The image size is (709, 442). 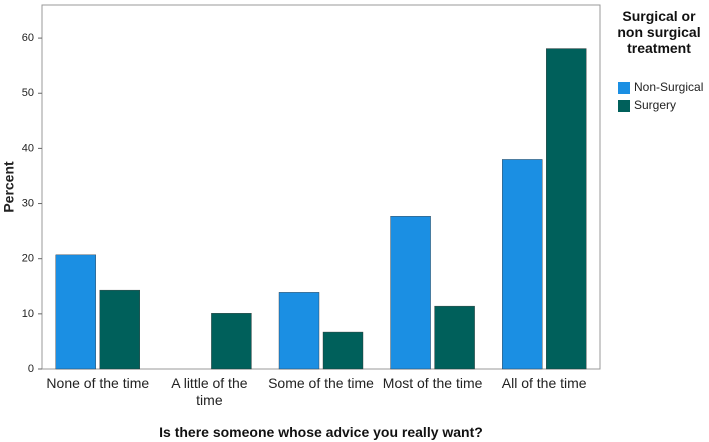 I want to click on y-tick-label: 30, so click(x=28, y=203).